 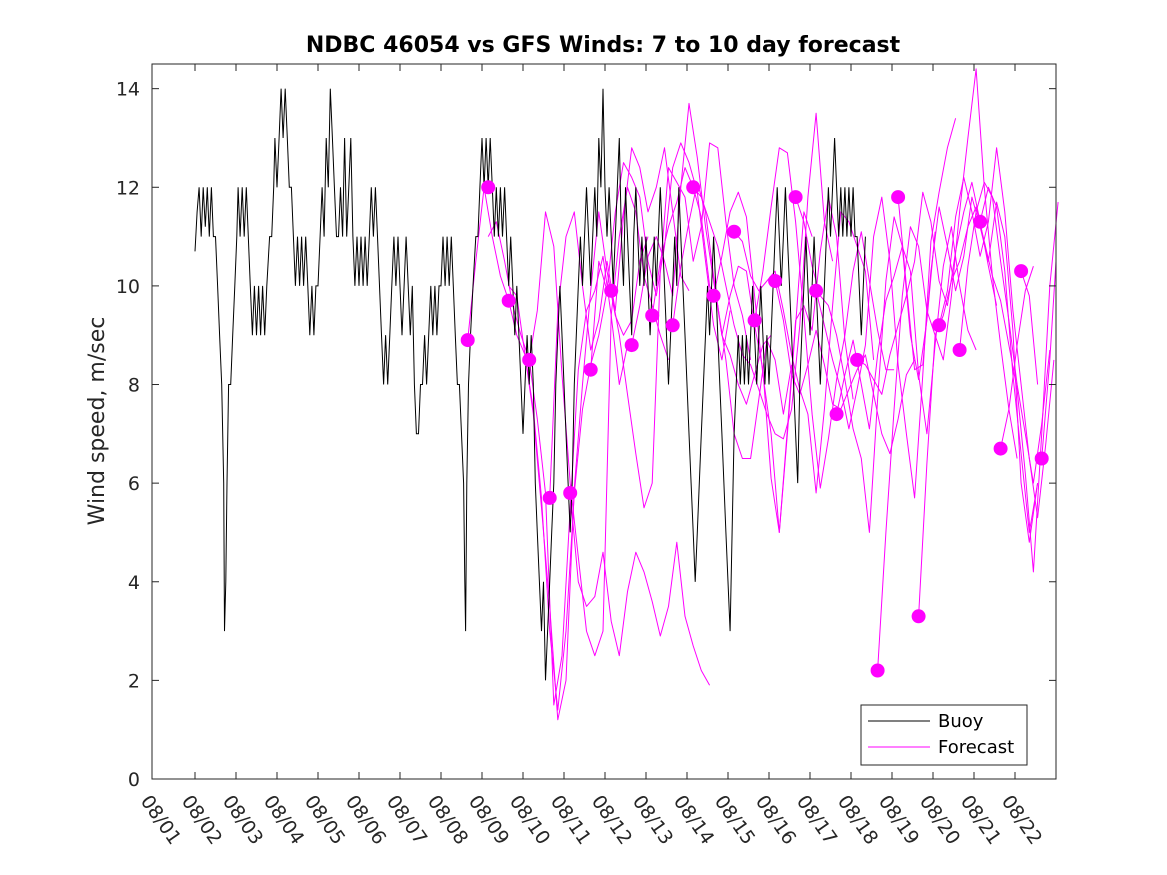 What do you see at coordinates (961, 721) in the screenshot?
I see `legend-buoy-label: Buoy` at bounding box center [961, 721].